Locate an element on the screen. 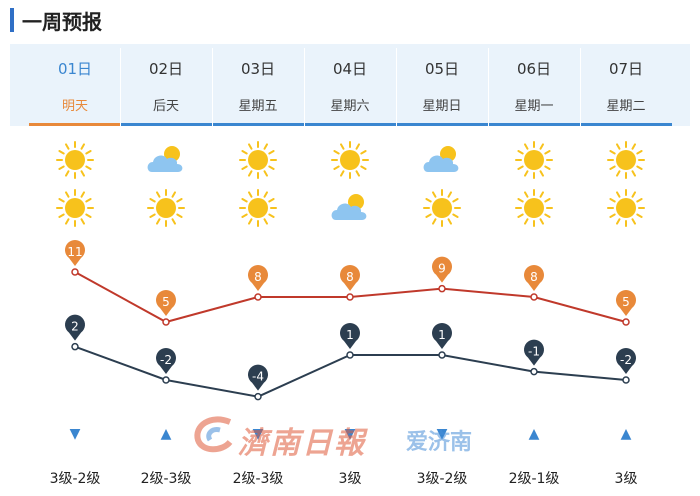  high-temp-marker: 5 is located at coordinates (166, 303).